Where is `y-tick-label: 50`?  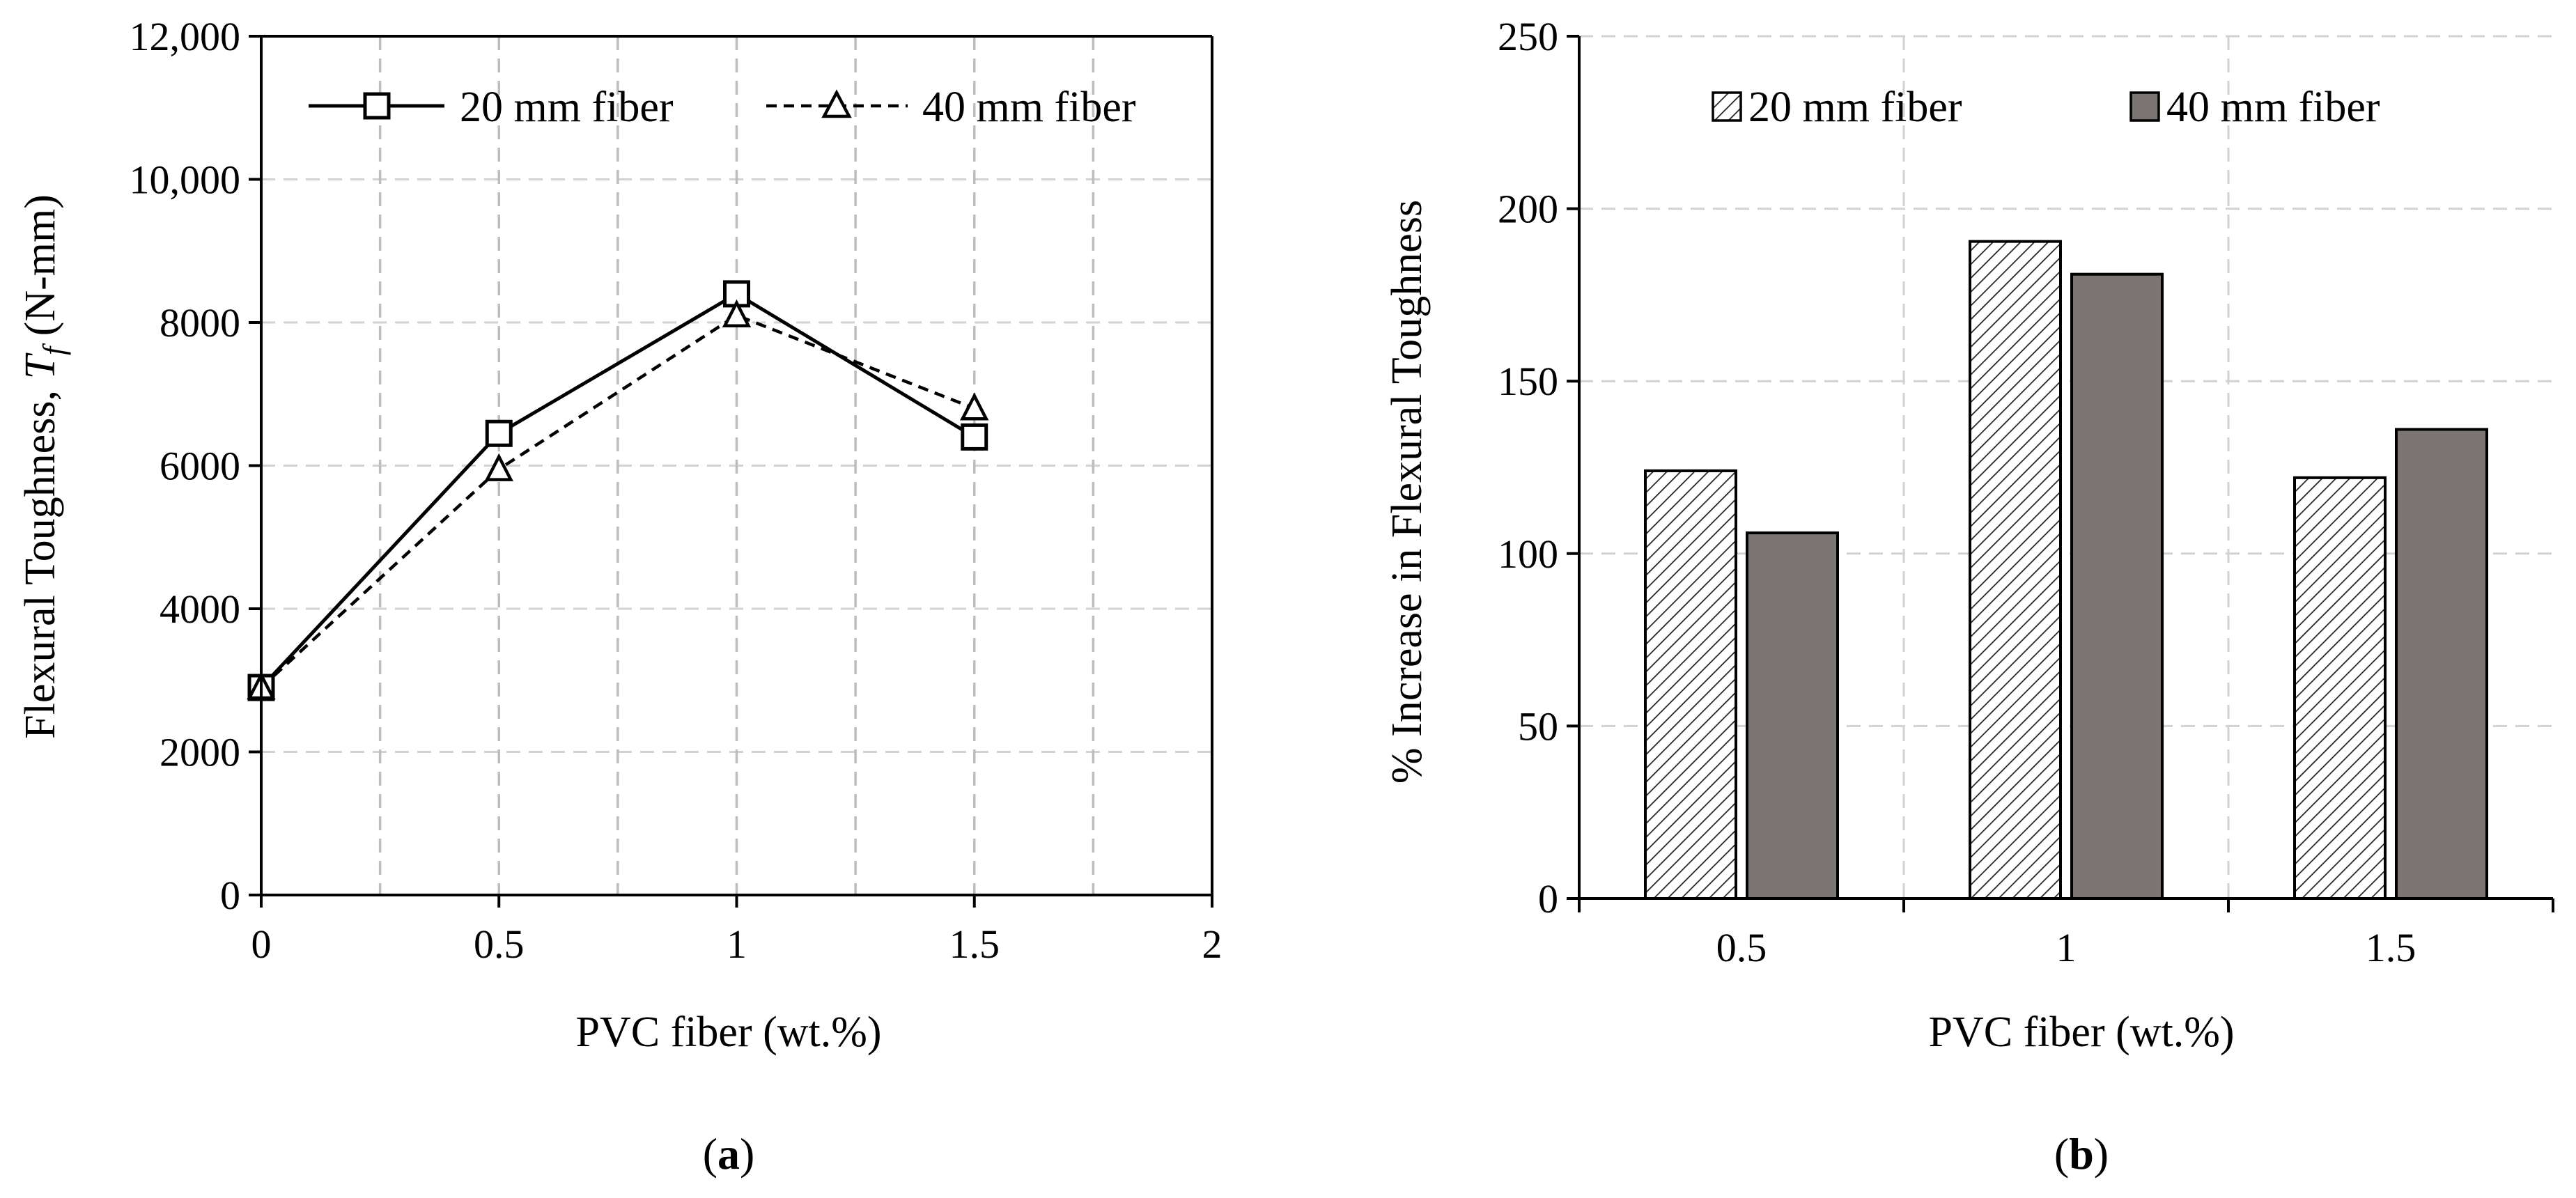 y-tick-label: 50 is located at coordinates (1538, 726).